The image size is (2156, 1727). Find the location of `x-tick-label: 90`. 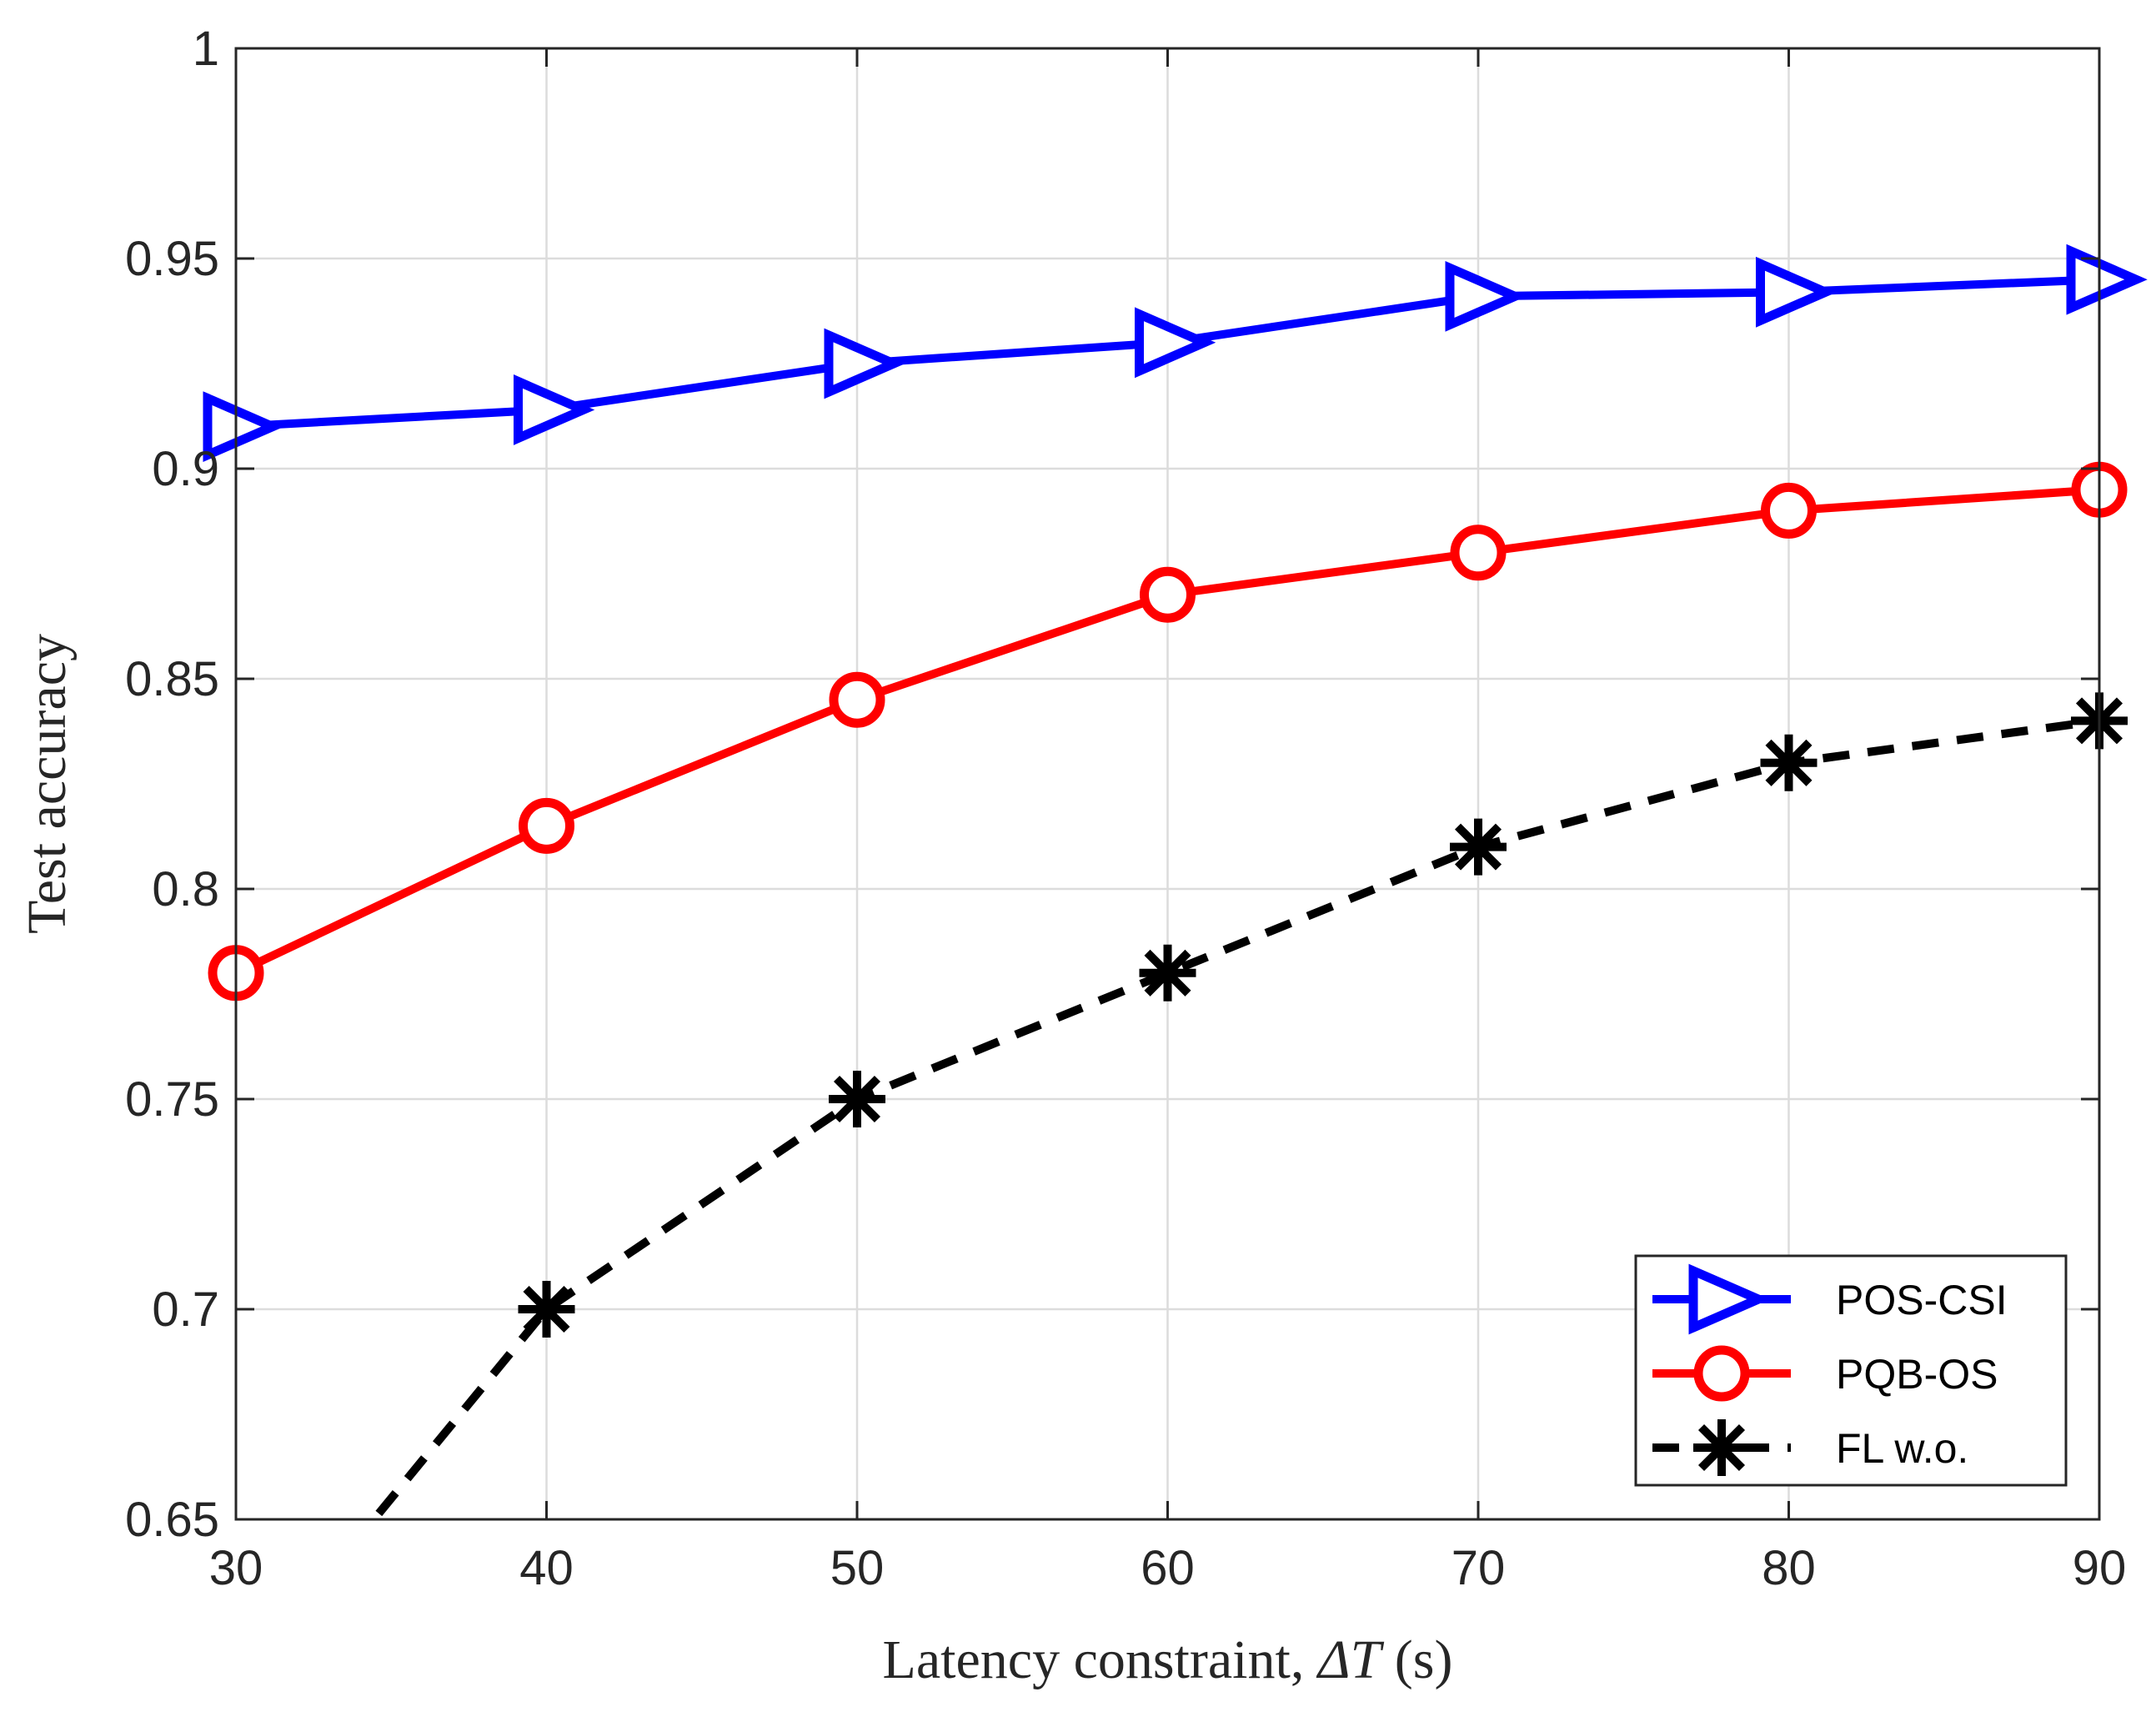

x-tick-label: 90 is located at coordinates (2100, 1568).